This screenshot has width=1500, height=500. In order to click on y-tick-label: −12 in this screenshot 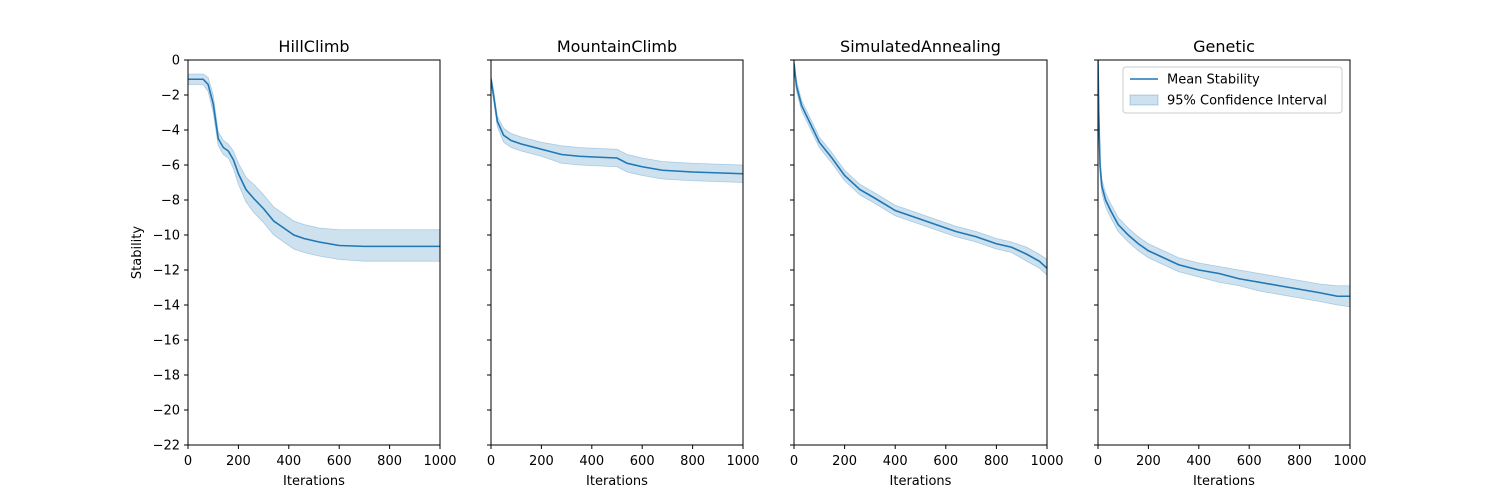, I will do `click(166, 271)`.